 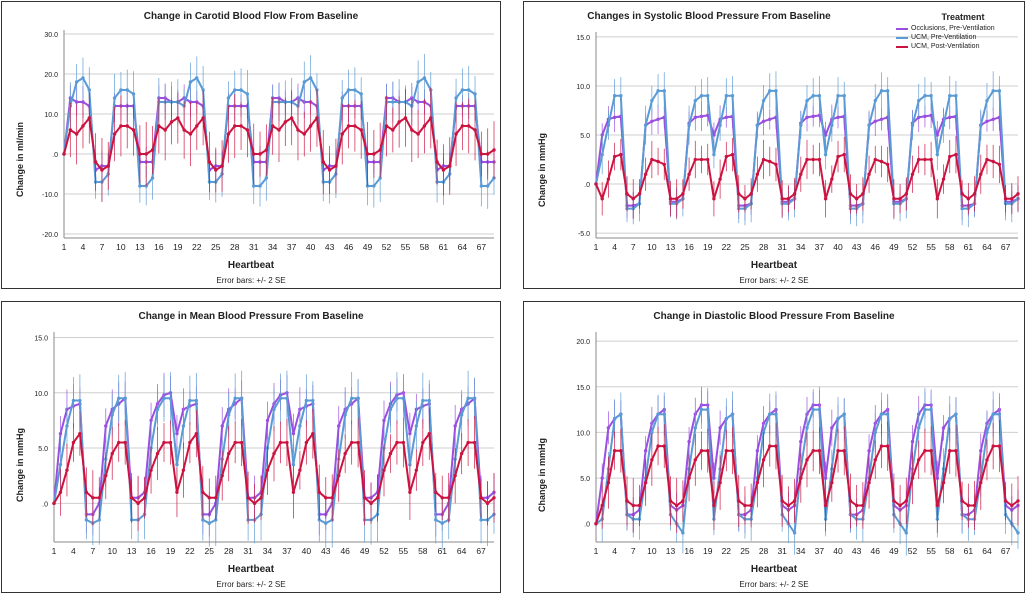 What do you see at coordinates (587, 525) in the screenshot?
I see `y-tick-label: .0` at bounding box center [587, 525].